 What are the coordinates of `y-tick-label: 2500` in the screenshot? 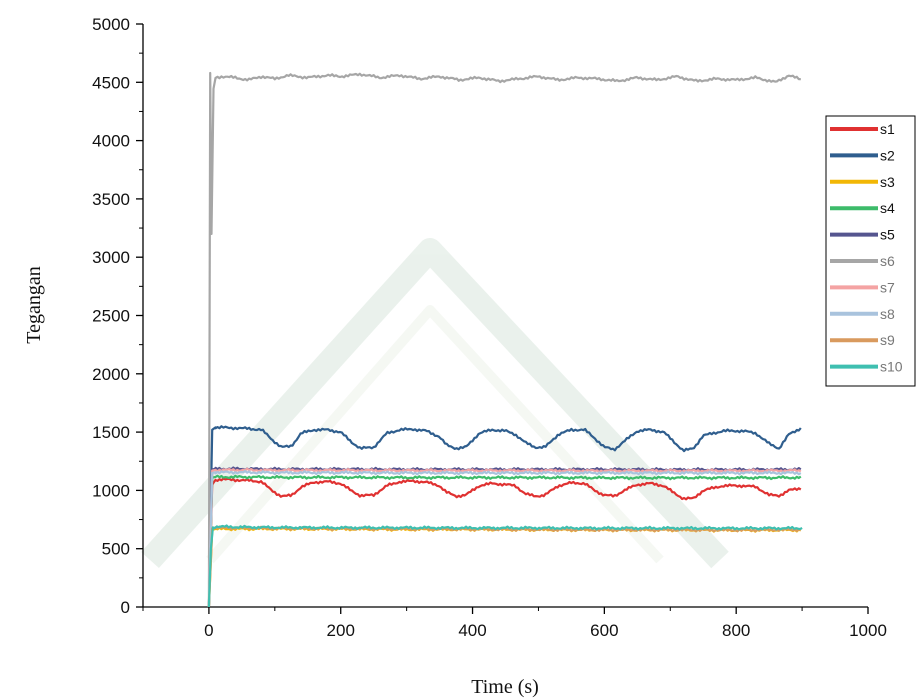 It's located at (111, 316).